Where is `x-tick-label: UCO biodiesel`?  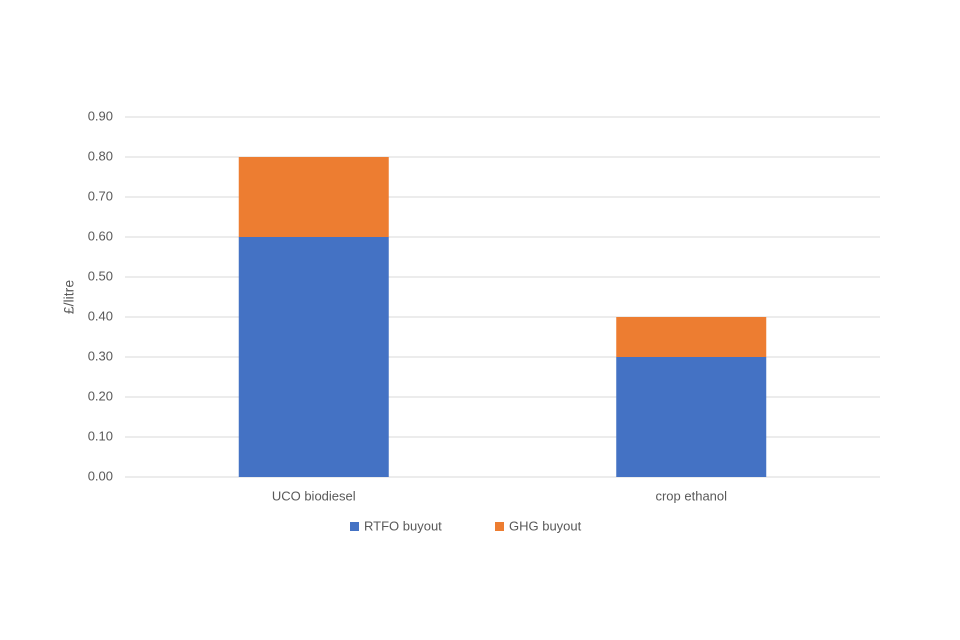
x-tick-label: UCO biodiesel is located at coordinates (314, 495).